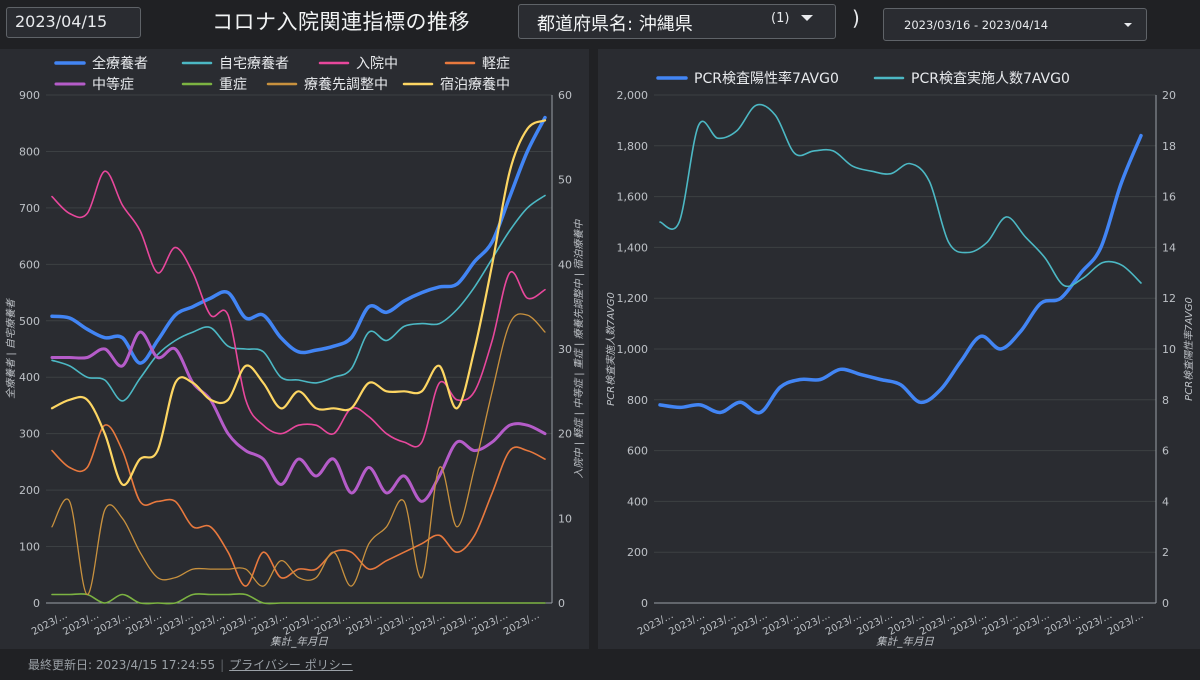 The image size is (1200, 680). What do you see at coordinates (291, 665) in the screenshot?
I see `privacy-policy-link: プライバシー ポリシー` at bounding box center [291, 665].